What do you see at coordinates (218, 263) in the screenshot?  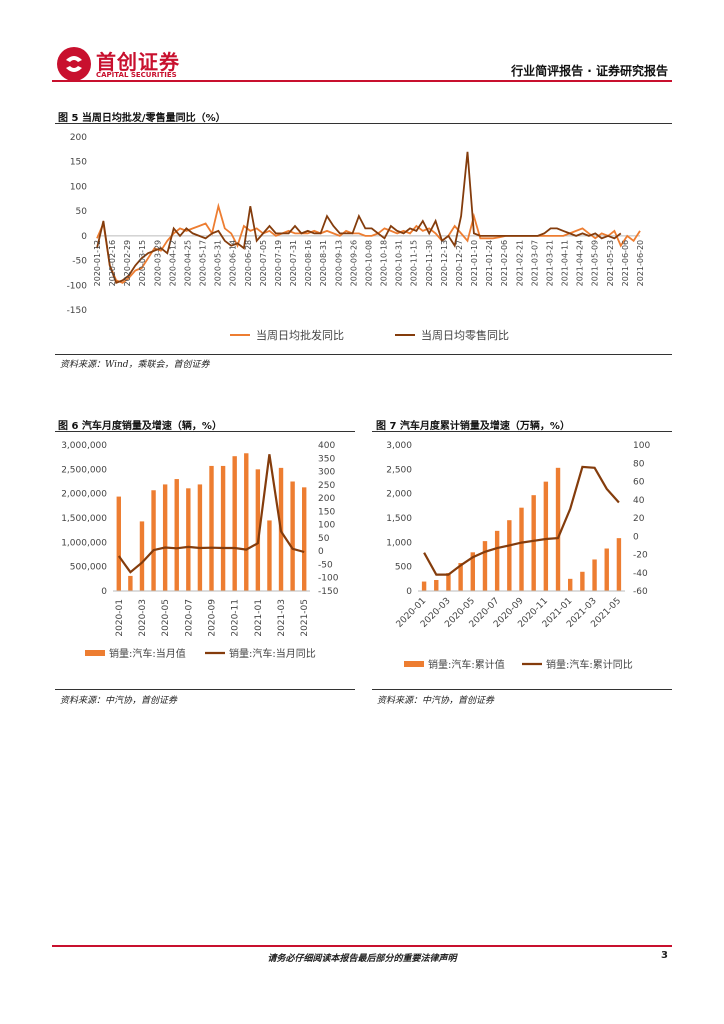 I see `fig5-x-tick: 2020-05-31` at bounding box center [218, 263].